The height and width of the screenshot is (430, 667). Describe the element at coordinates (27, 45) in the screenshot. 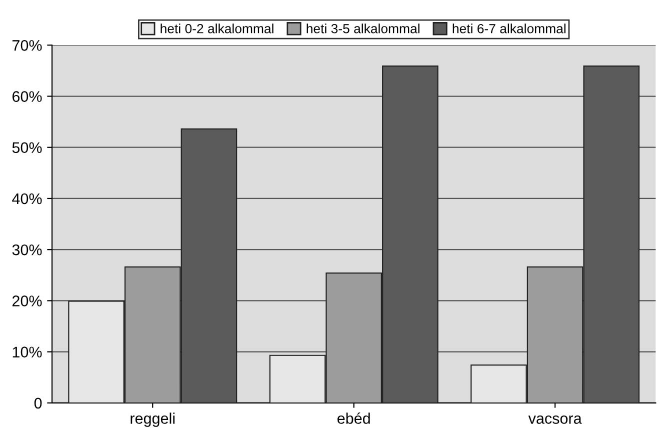

I see `y-tick-label: 70%` at that location.